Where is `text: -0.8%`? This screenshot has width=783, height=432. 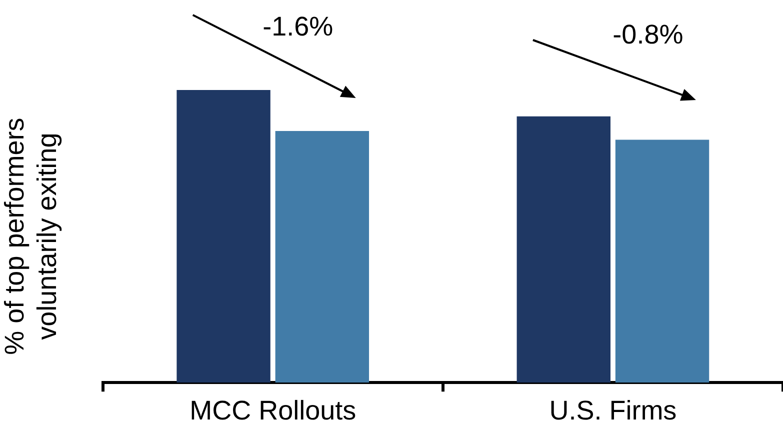
text: -0.8% is located at coordinates (648, 34).